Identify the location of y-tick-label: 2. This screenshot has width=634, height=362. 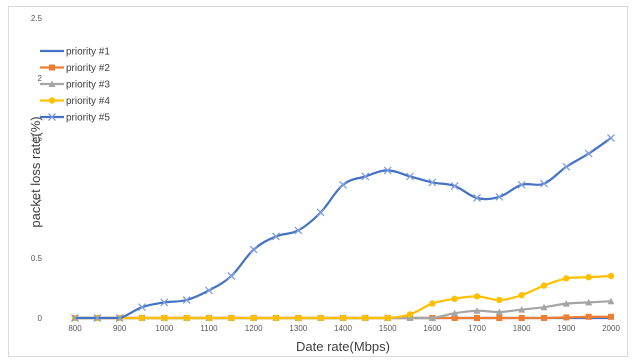
(40, 78).